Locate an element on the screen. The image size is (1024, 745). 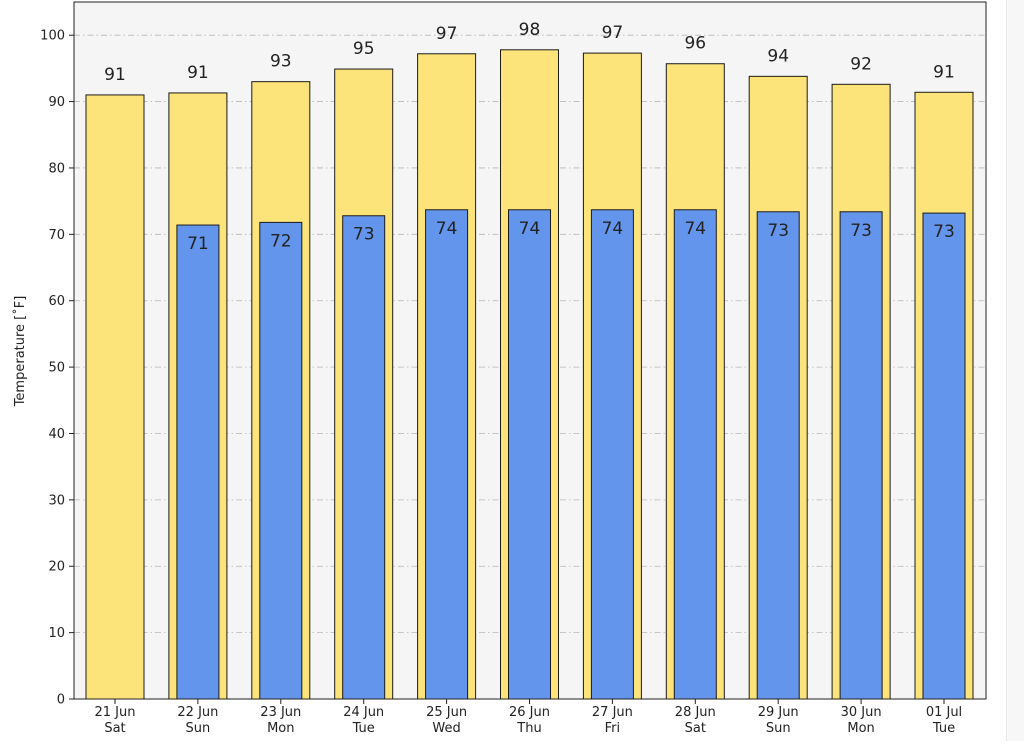
scrollbar-strip is located at coordinates (1015, 370).